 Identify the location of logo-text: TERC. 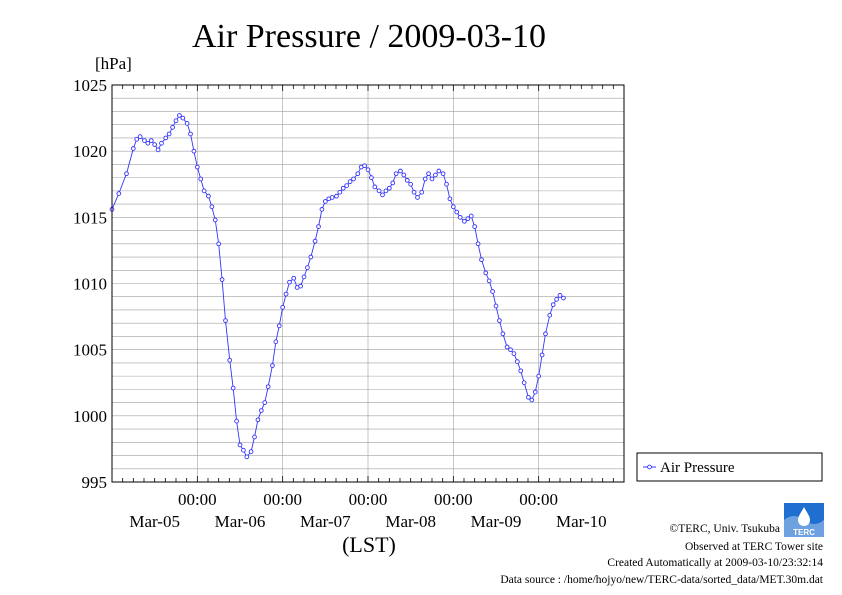
(804, 532).